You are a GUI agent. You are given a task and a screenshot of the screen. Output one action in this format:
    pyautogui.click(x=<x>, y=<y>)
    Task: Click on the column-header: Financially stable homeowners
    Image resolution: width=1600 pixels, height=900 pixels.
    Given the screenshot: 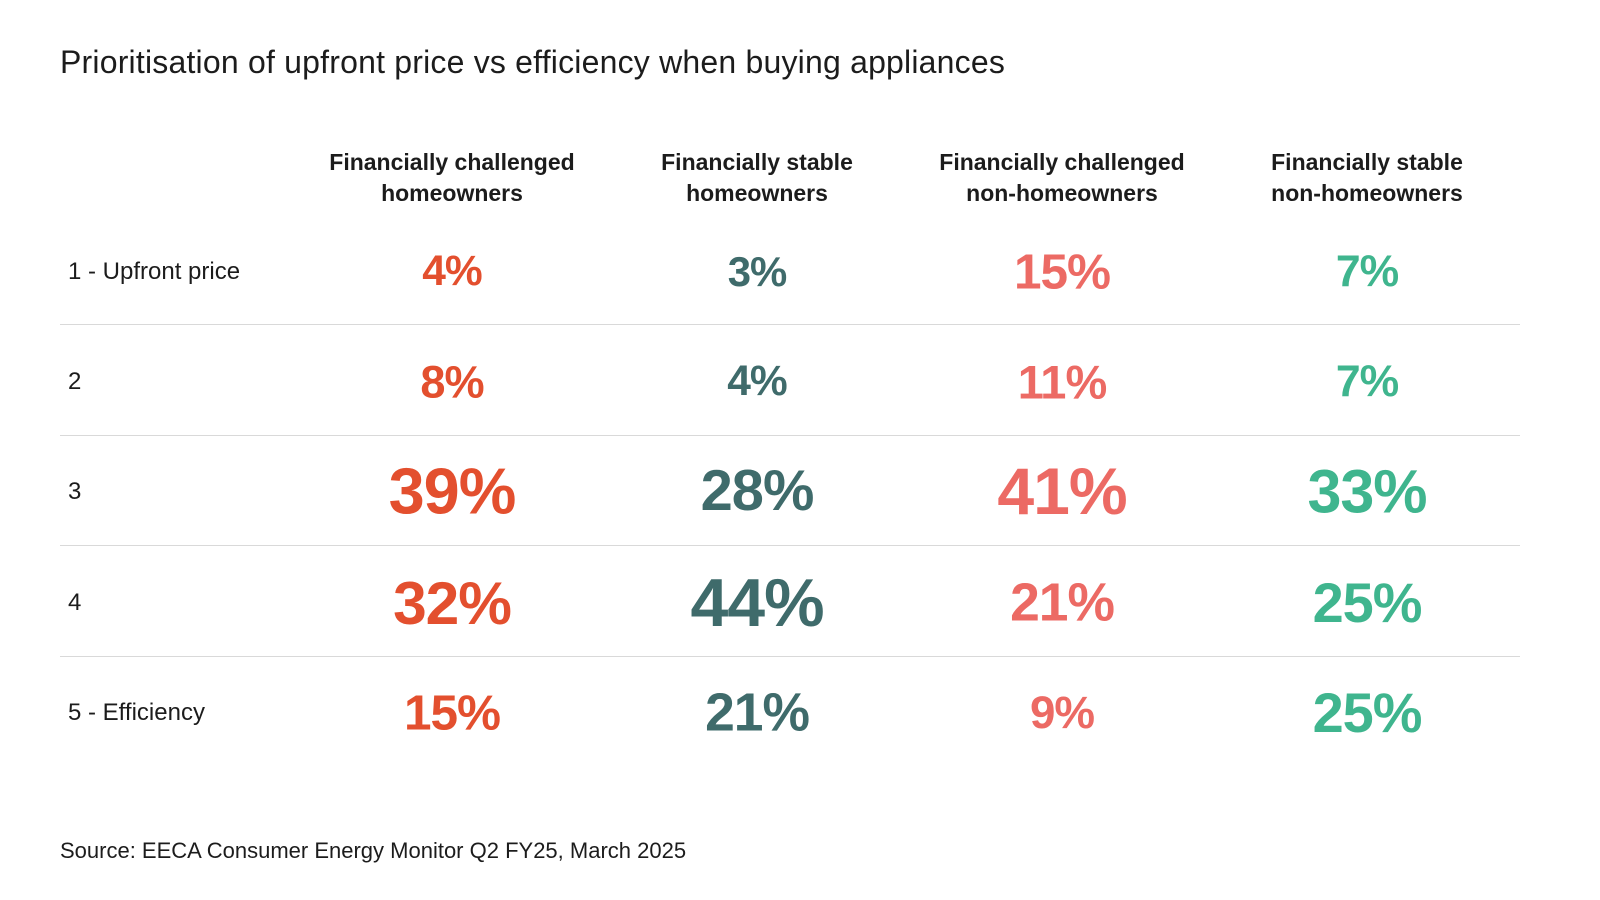 What is the action you would take?
    pyautogui.click(x=757, y=178)
    